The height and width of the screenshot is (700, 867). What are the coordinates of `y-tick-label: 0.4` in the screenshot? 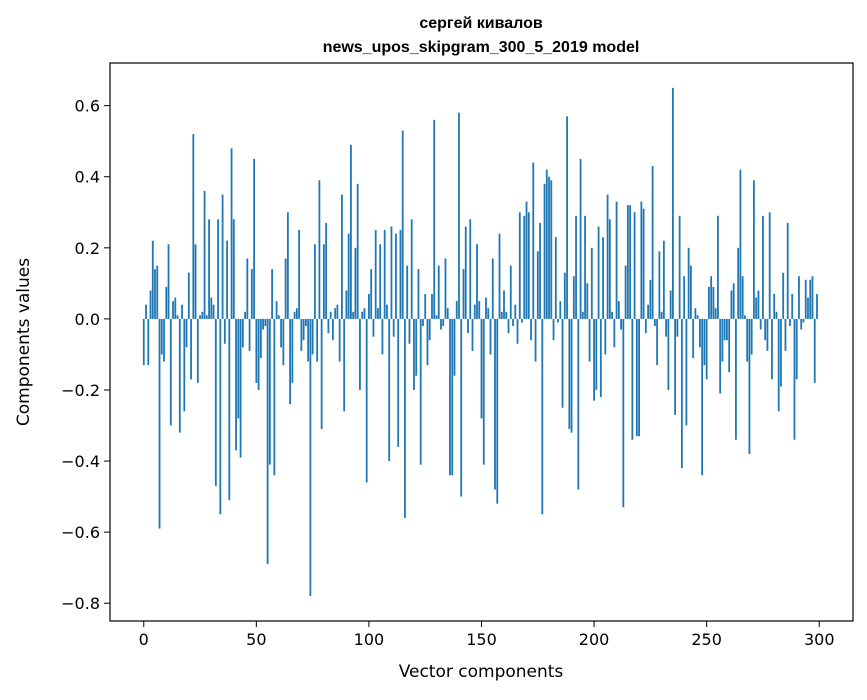 It's located at (87, 177).